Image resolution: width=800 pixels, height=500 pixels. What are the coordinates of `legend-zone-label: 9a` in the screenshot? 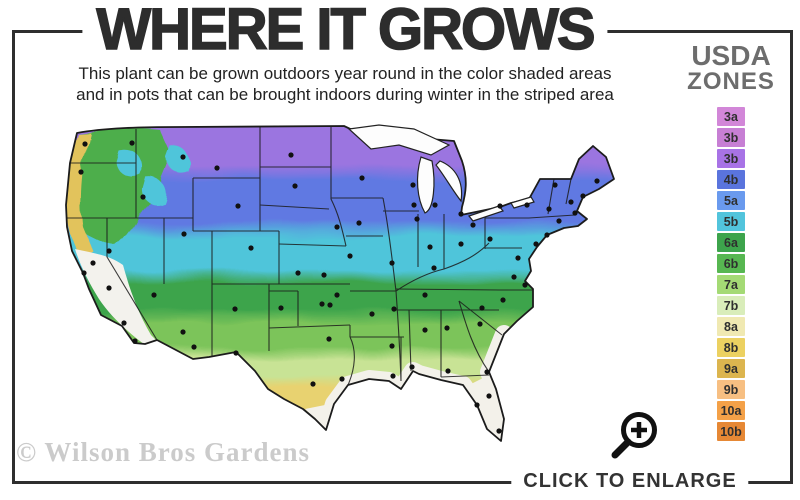 It's located at (731, 368).